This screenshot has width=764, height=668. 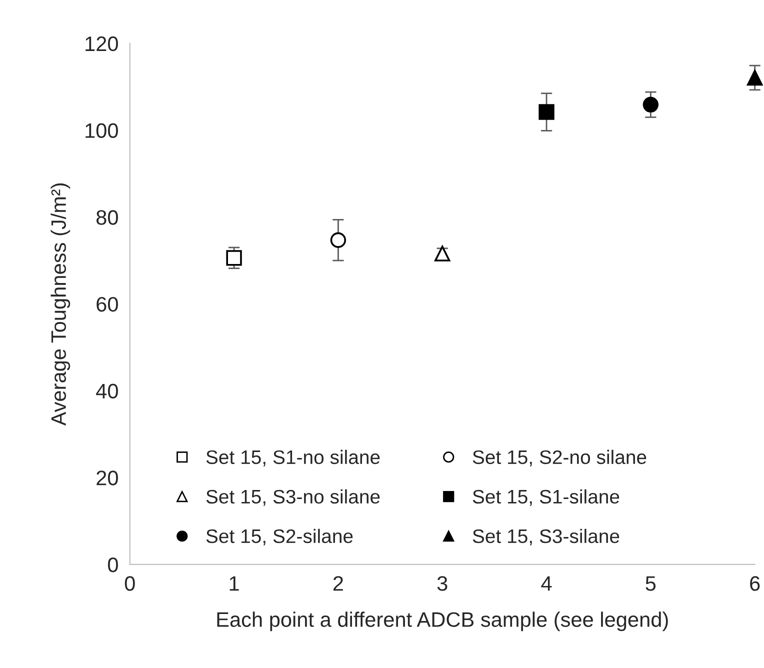 I want to click on y-axis-title: Average Toughness (J/m²), so click(x=60, y=304).